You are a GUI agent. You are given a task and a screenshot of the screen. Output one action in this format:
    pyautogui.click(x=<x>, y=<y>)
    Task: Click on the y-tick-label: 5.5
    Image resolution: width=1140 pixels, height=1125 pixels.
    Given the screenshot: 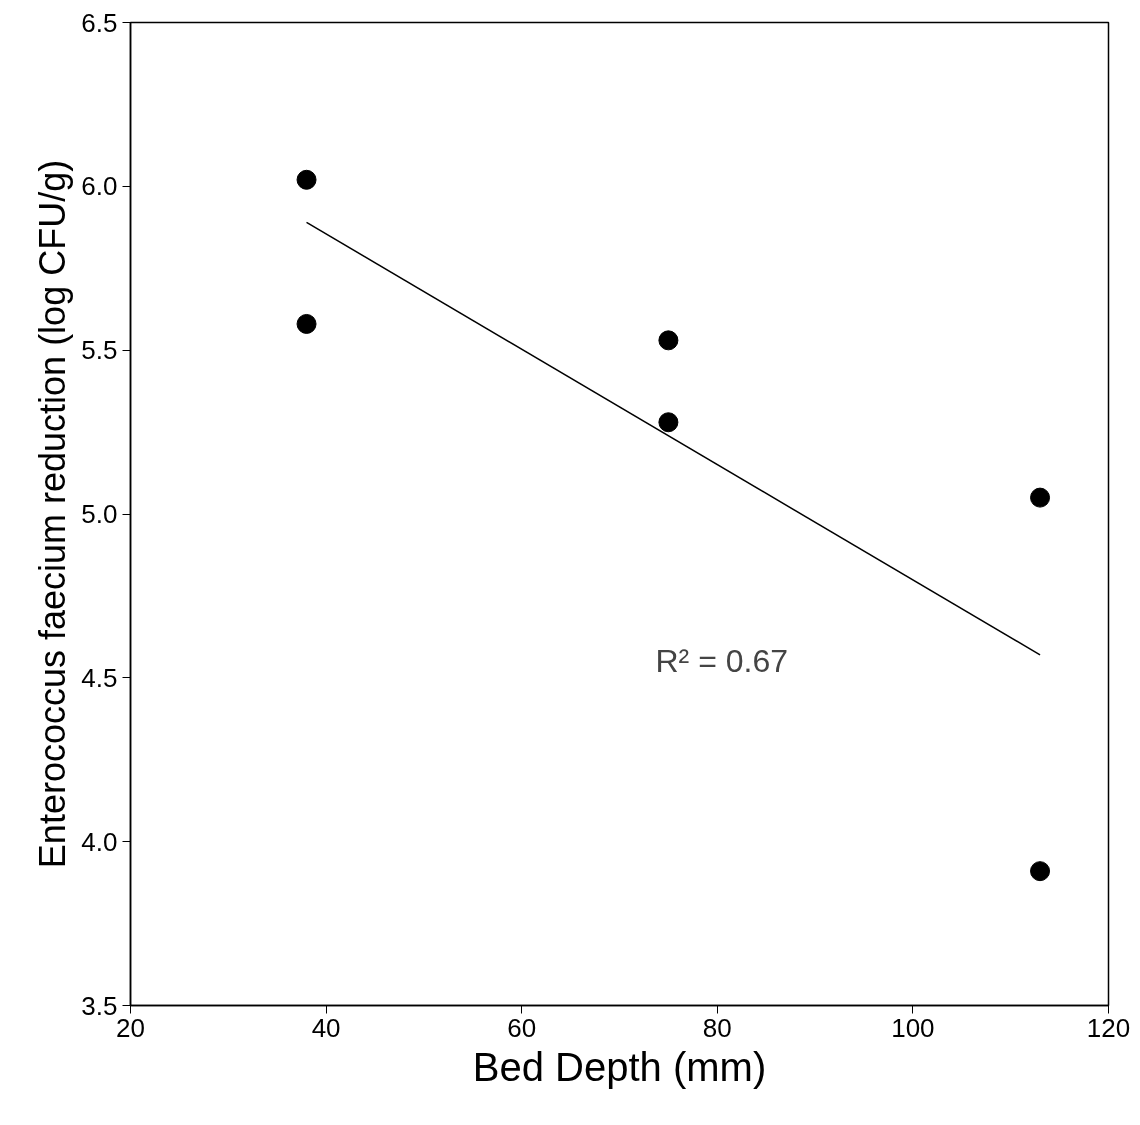 What is the action you would take?
    pyautogui.click(x=99, y=350)
    